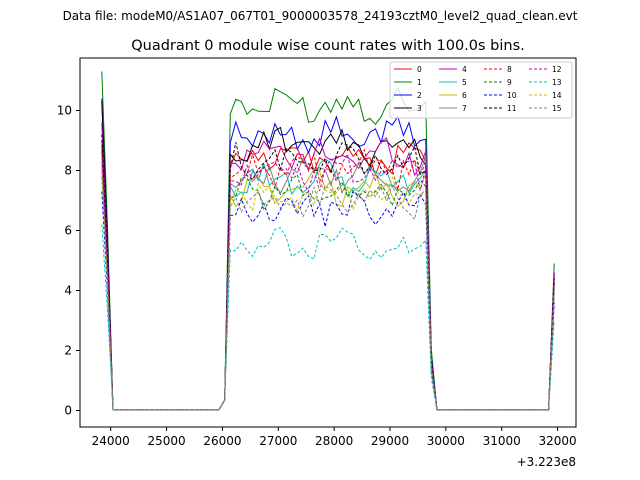 The width and height of the screenshot is (640, 480). I want to click on legend-box, so click(481, 90).